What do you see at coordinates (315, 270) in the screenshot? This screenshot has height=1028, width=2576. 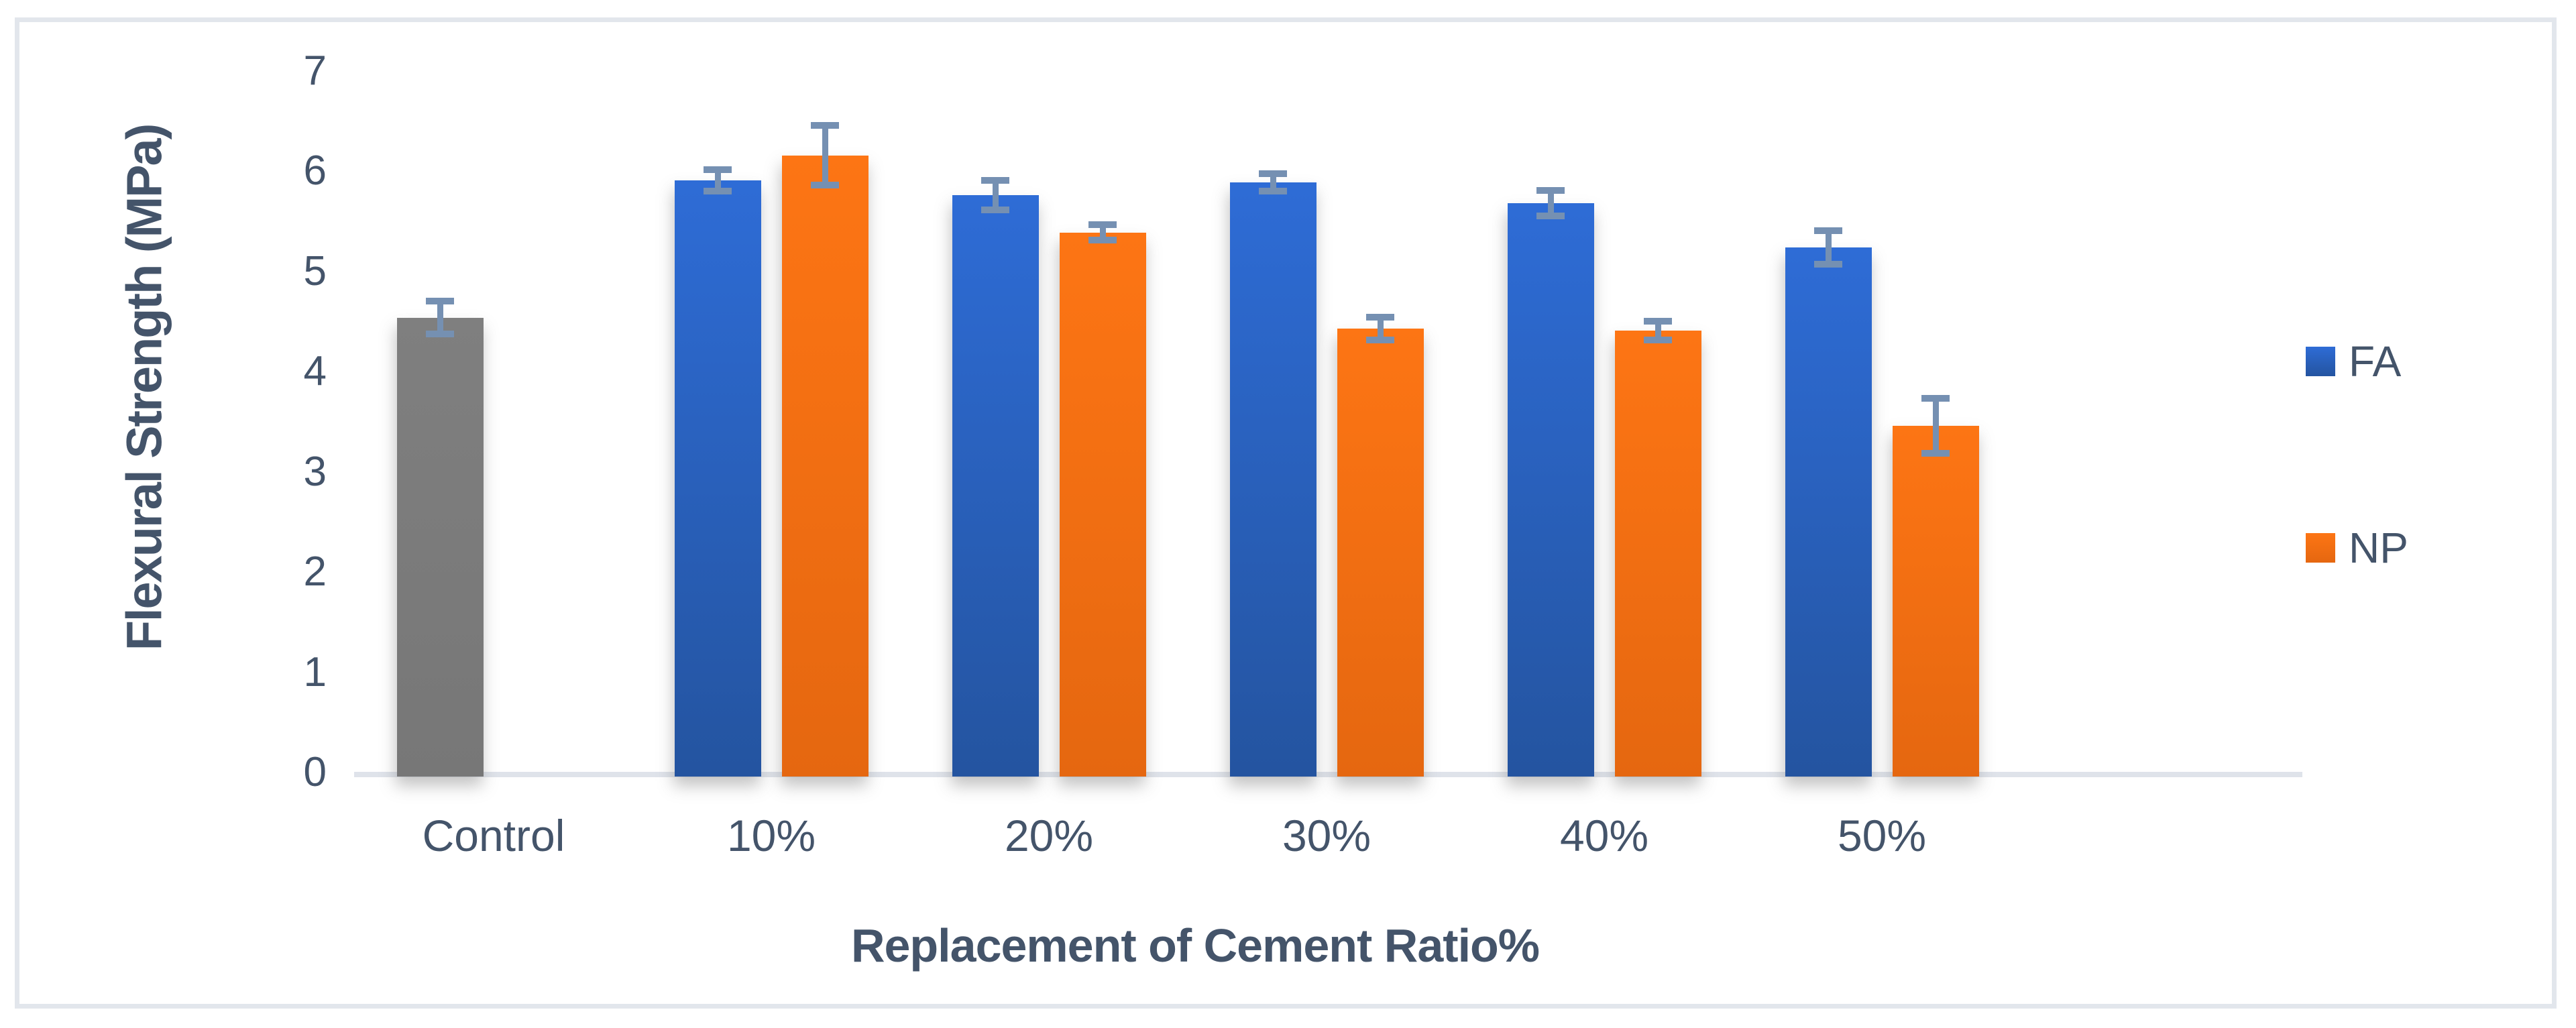 I see `y-tick-label-5: 5` at bounding box center [315, 270].